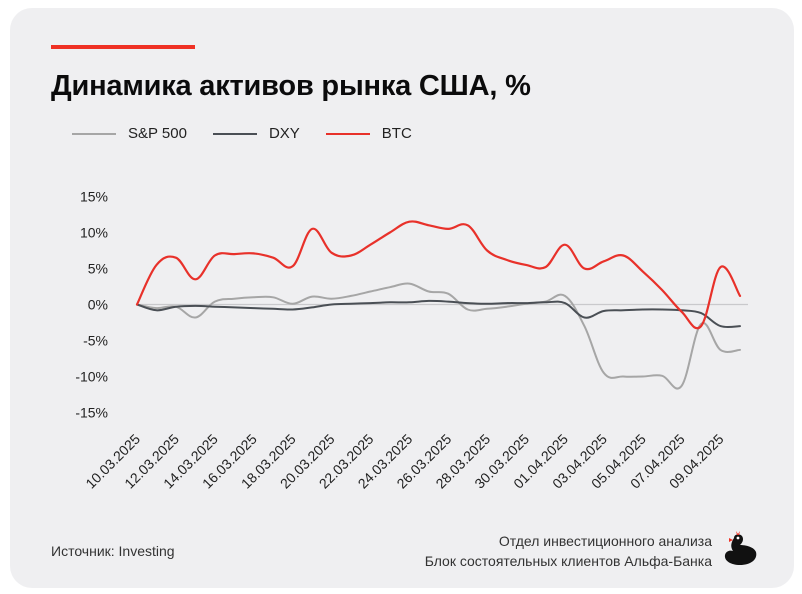 The height and width of the screenshot is (594, 802). What do you see at coordinates (234, 133) in the screenshot?
I see `legend-swatch-dxy` at bounding box center [234, 133].